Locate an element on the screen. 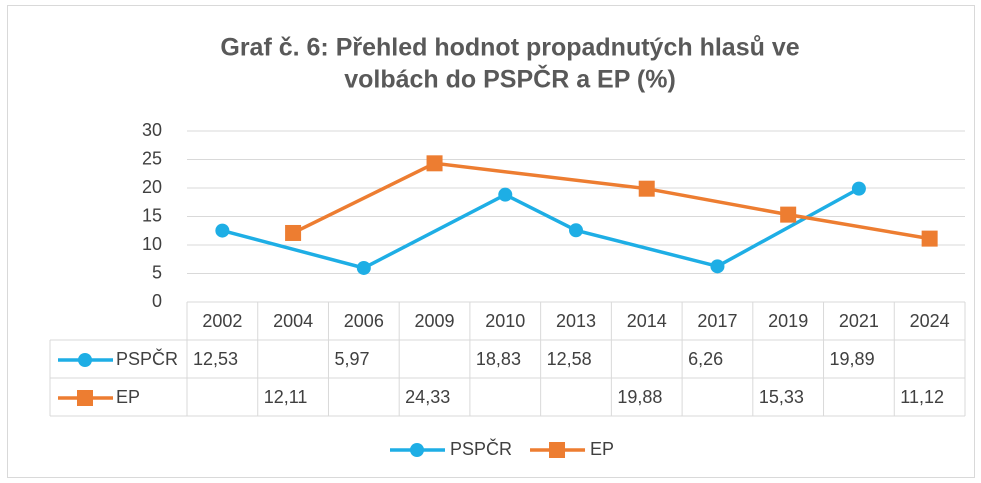  x-tick-label: 2009 is located at coordinates (435, 321).